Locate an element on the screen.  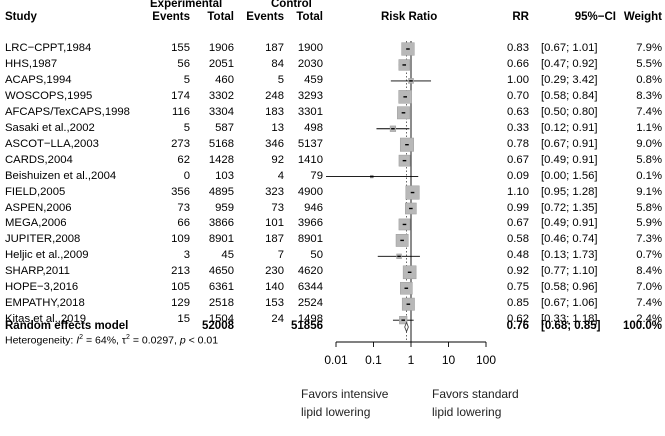
header-ctrl-events: Events is located at coordinates (265, 17).